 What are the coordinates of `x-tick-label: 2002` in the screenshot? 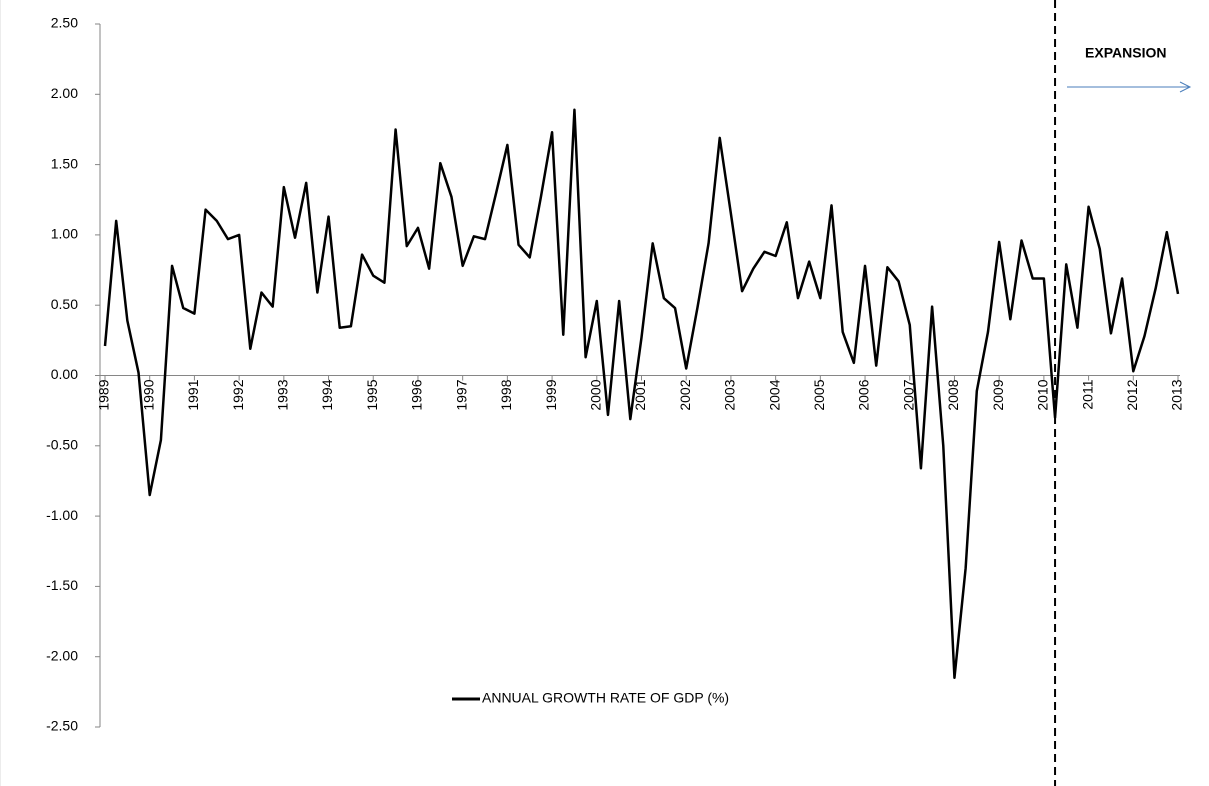 It's located at (685, 394).